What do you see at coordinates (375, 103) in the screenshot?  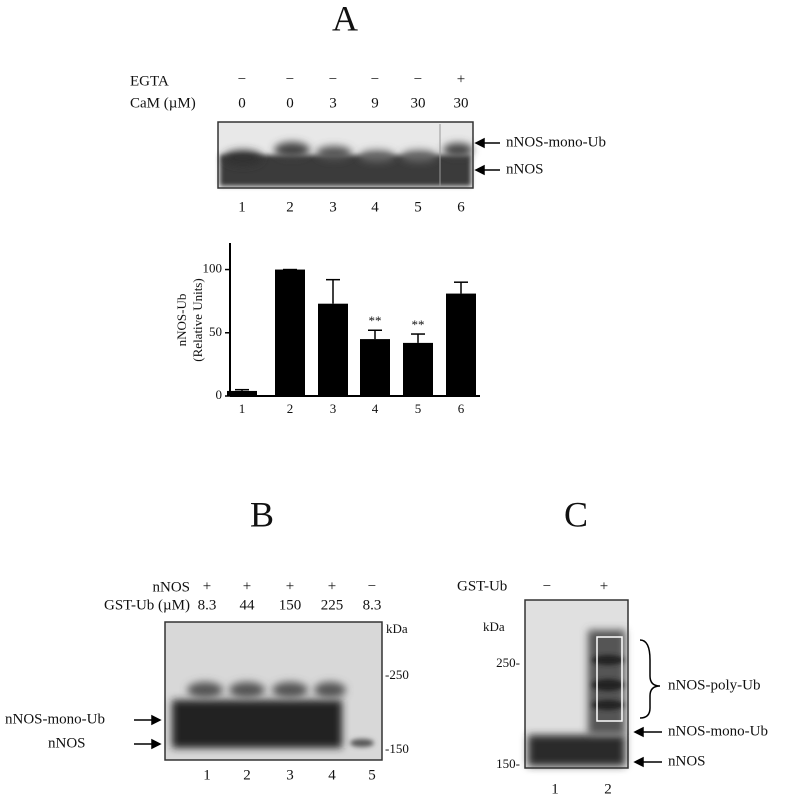 I see `cam-value: 9` at bounding box center [375, 103].